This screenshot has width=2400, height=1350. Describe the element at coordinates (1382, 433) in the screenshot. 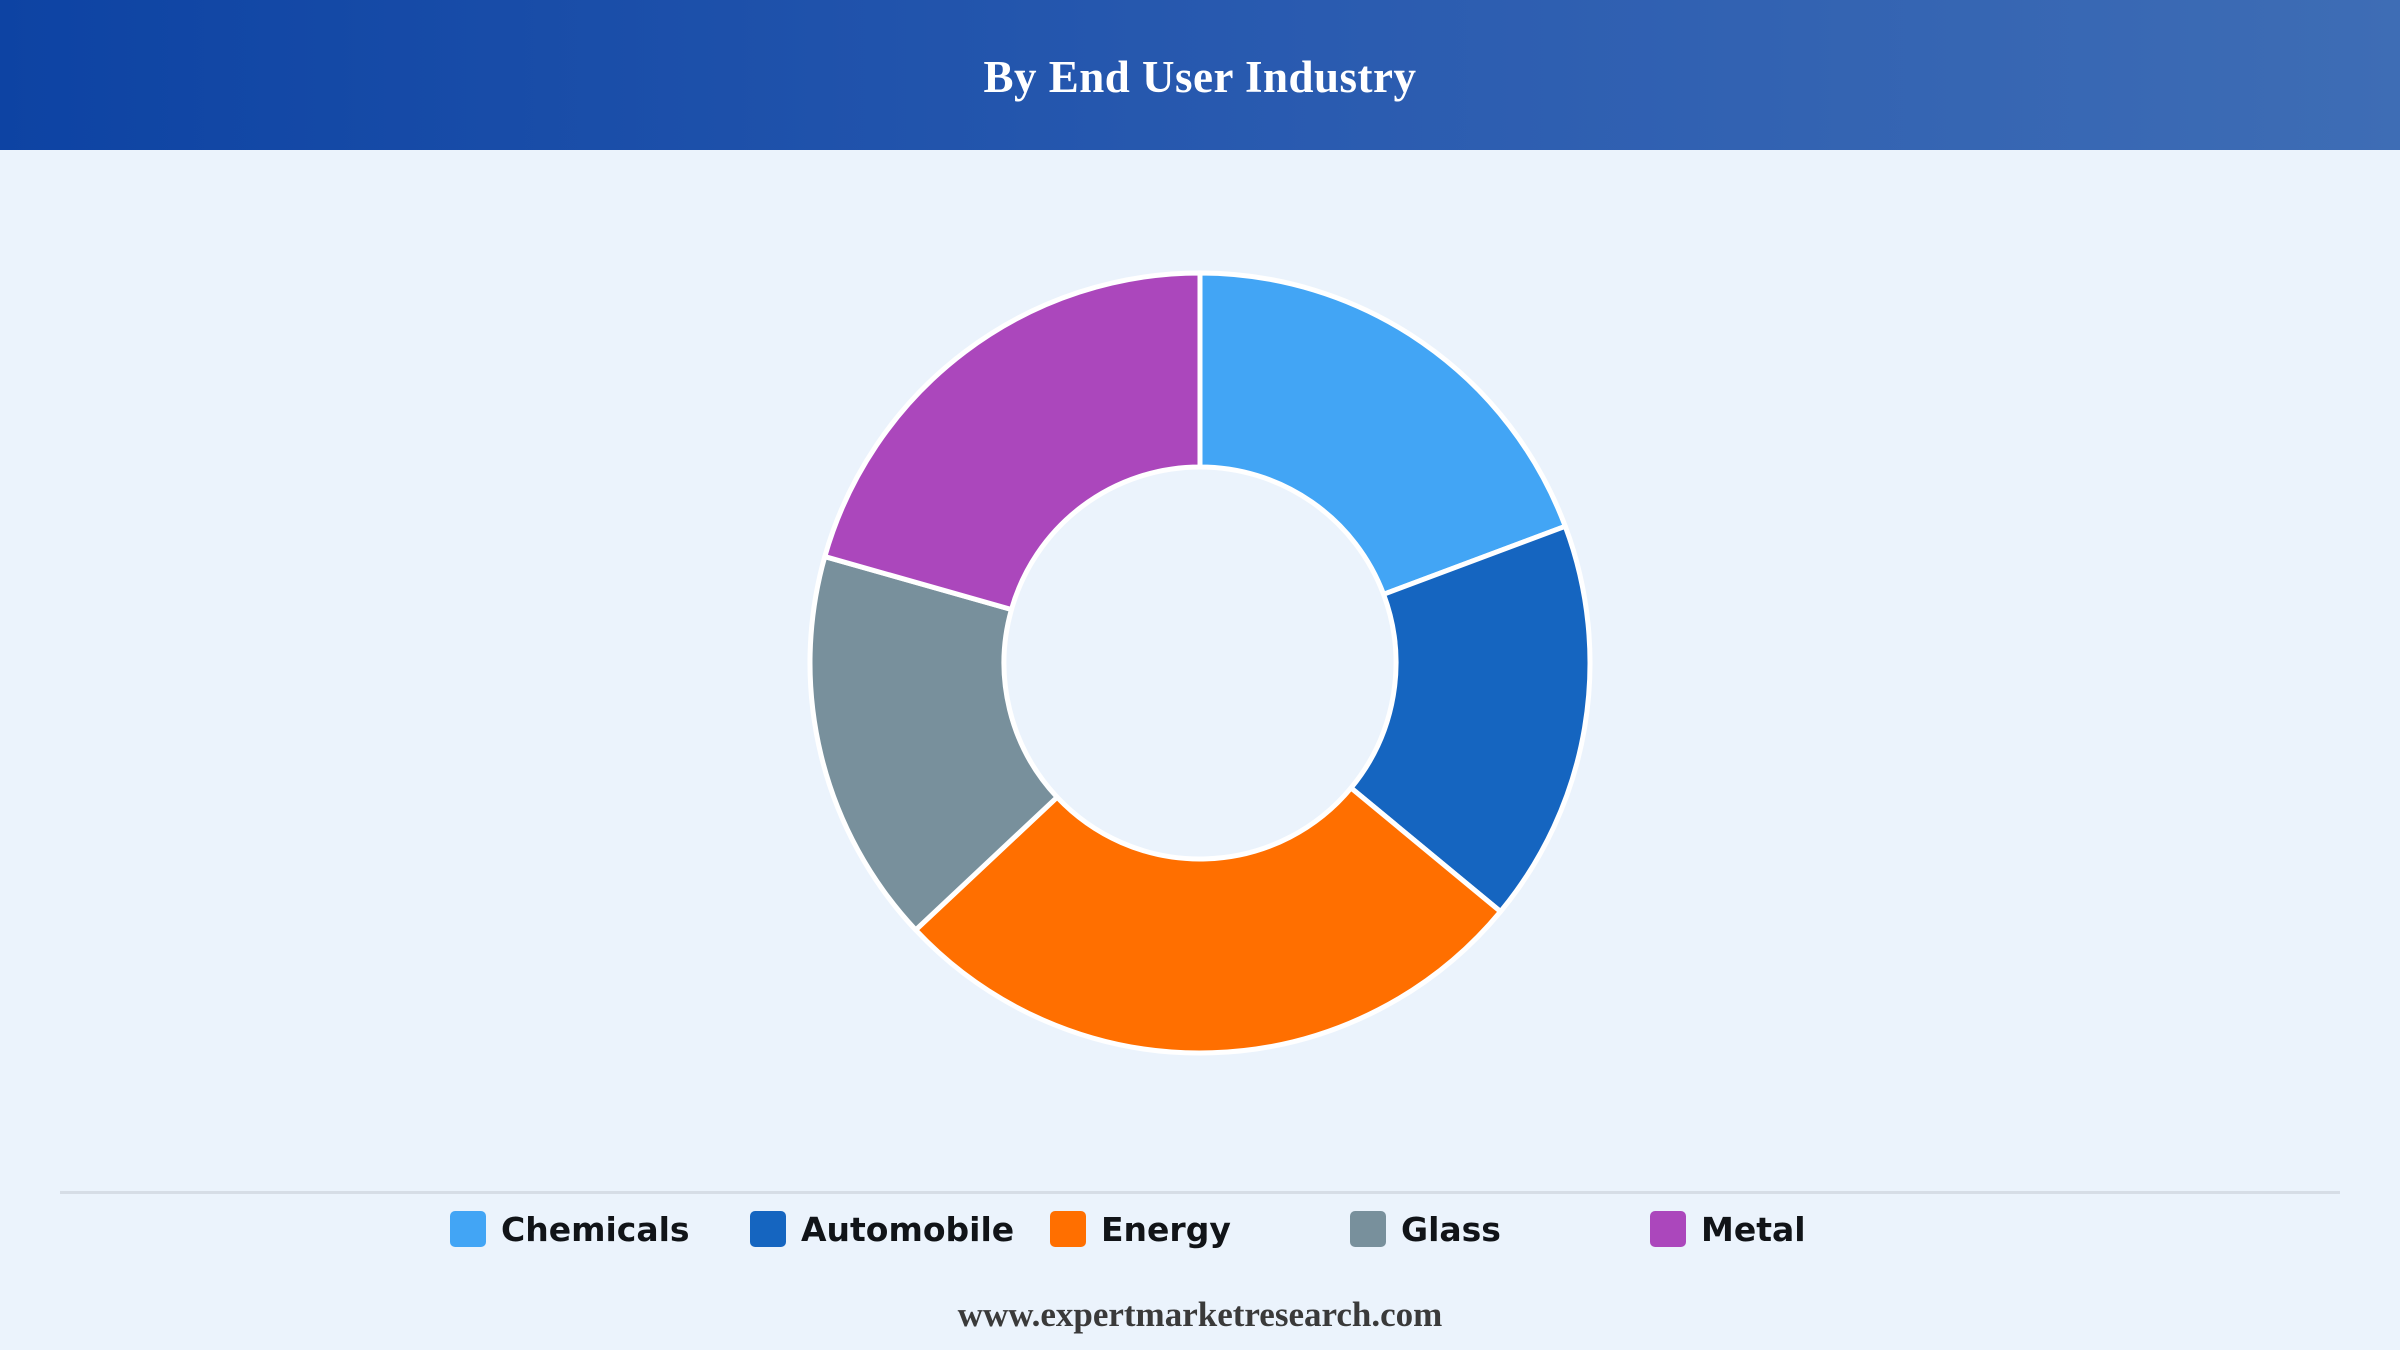

I see `slice-chemicals` at that location.